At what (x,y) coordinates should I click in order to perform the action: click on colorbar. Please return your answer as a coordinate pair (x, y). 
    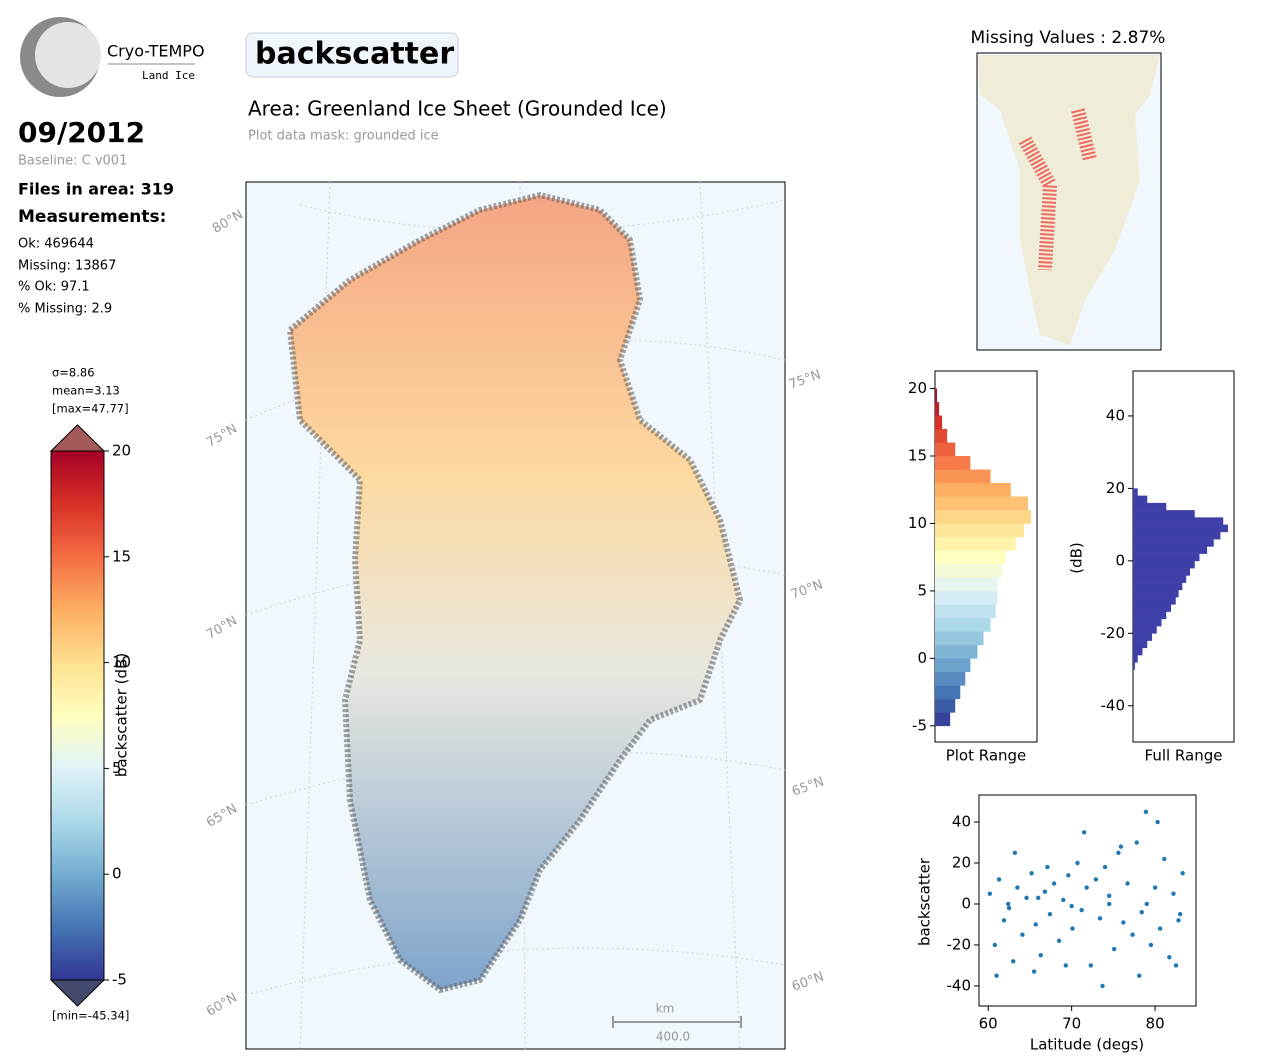
    Looking at the image, I should click on (77, 715).